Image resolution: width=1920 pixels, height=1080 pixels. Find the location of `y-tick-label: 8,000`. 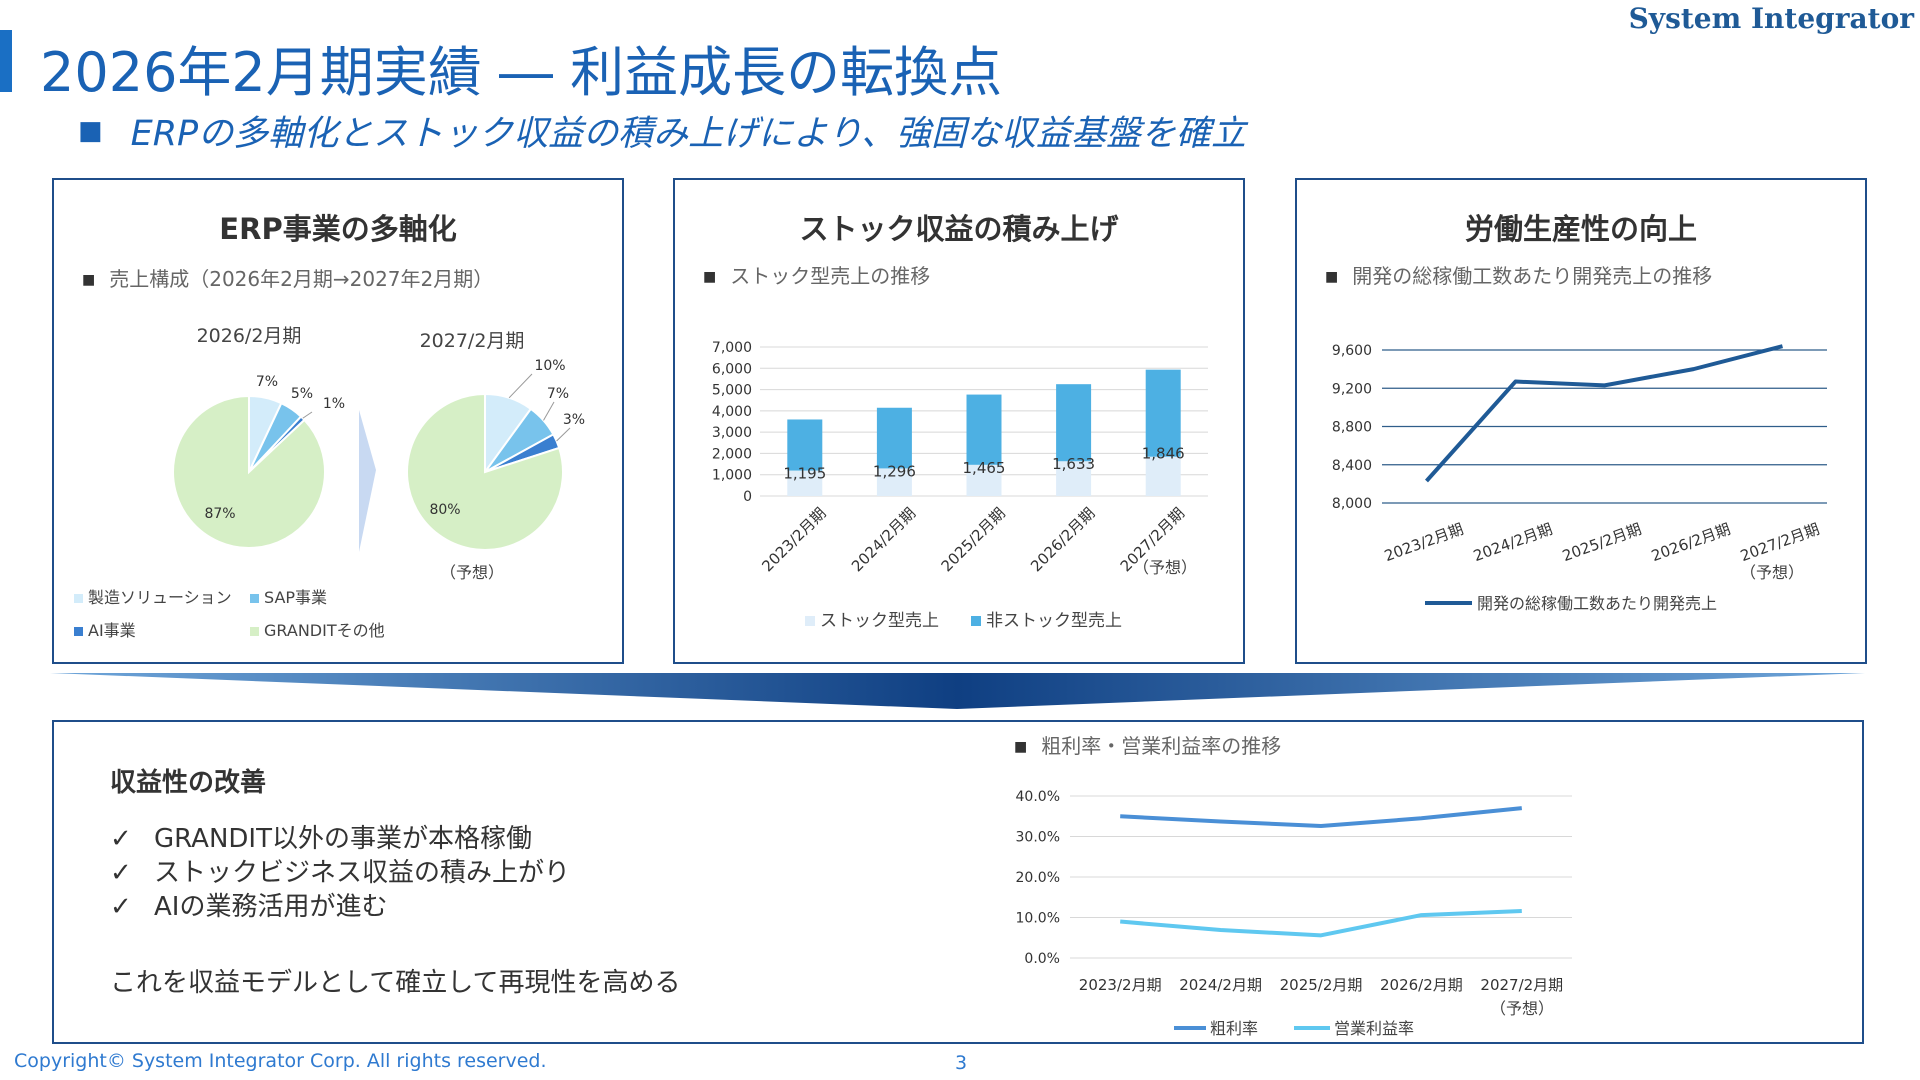

y-tick-label: 8,000 is located at coordinates (1352, 504).